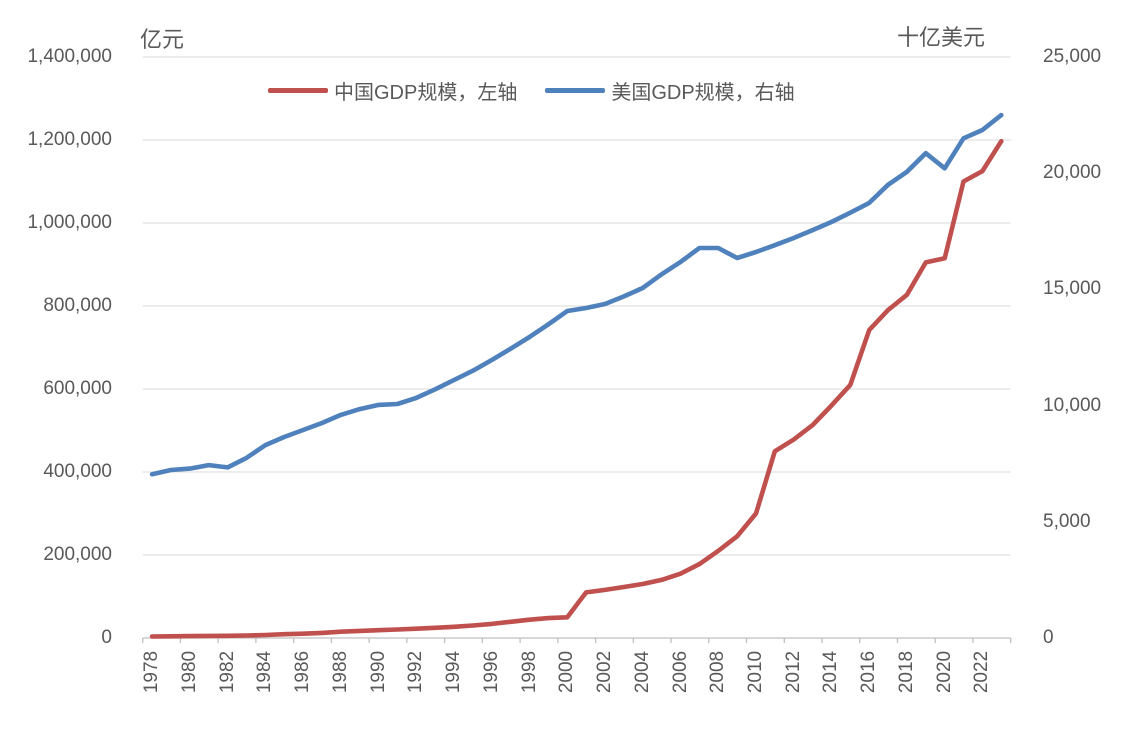 The width and height of the screenshot is (1128, 736). What do you see at coordinates (227, 672) in the screenshot?
I see `x-axis-tick-label: 1982` at bounding box center [227, 672].